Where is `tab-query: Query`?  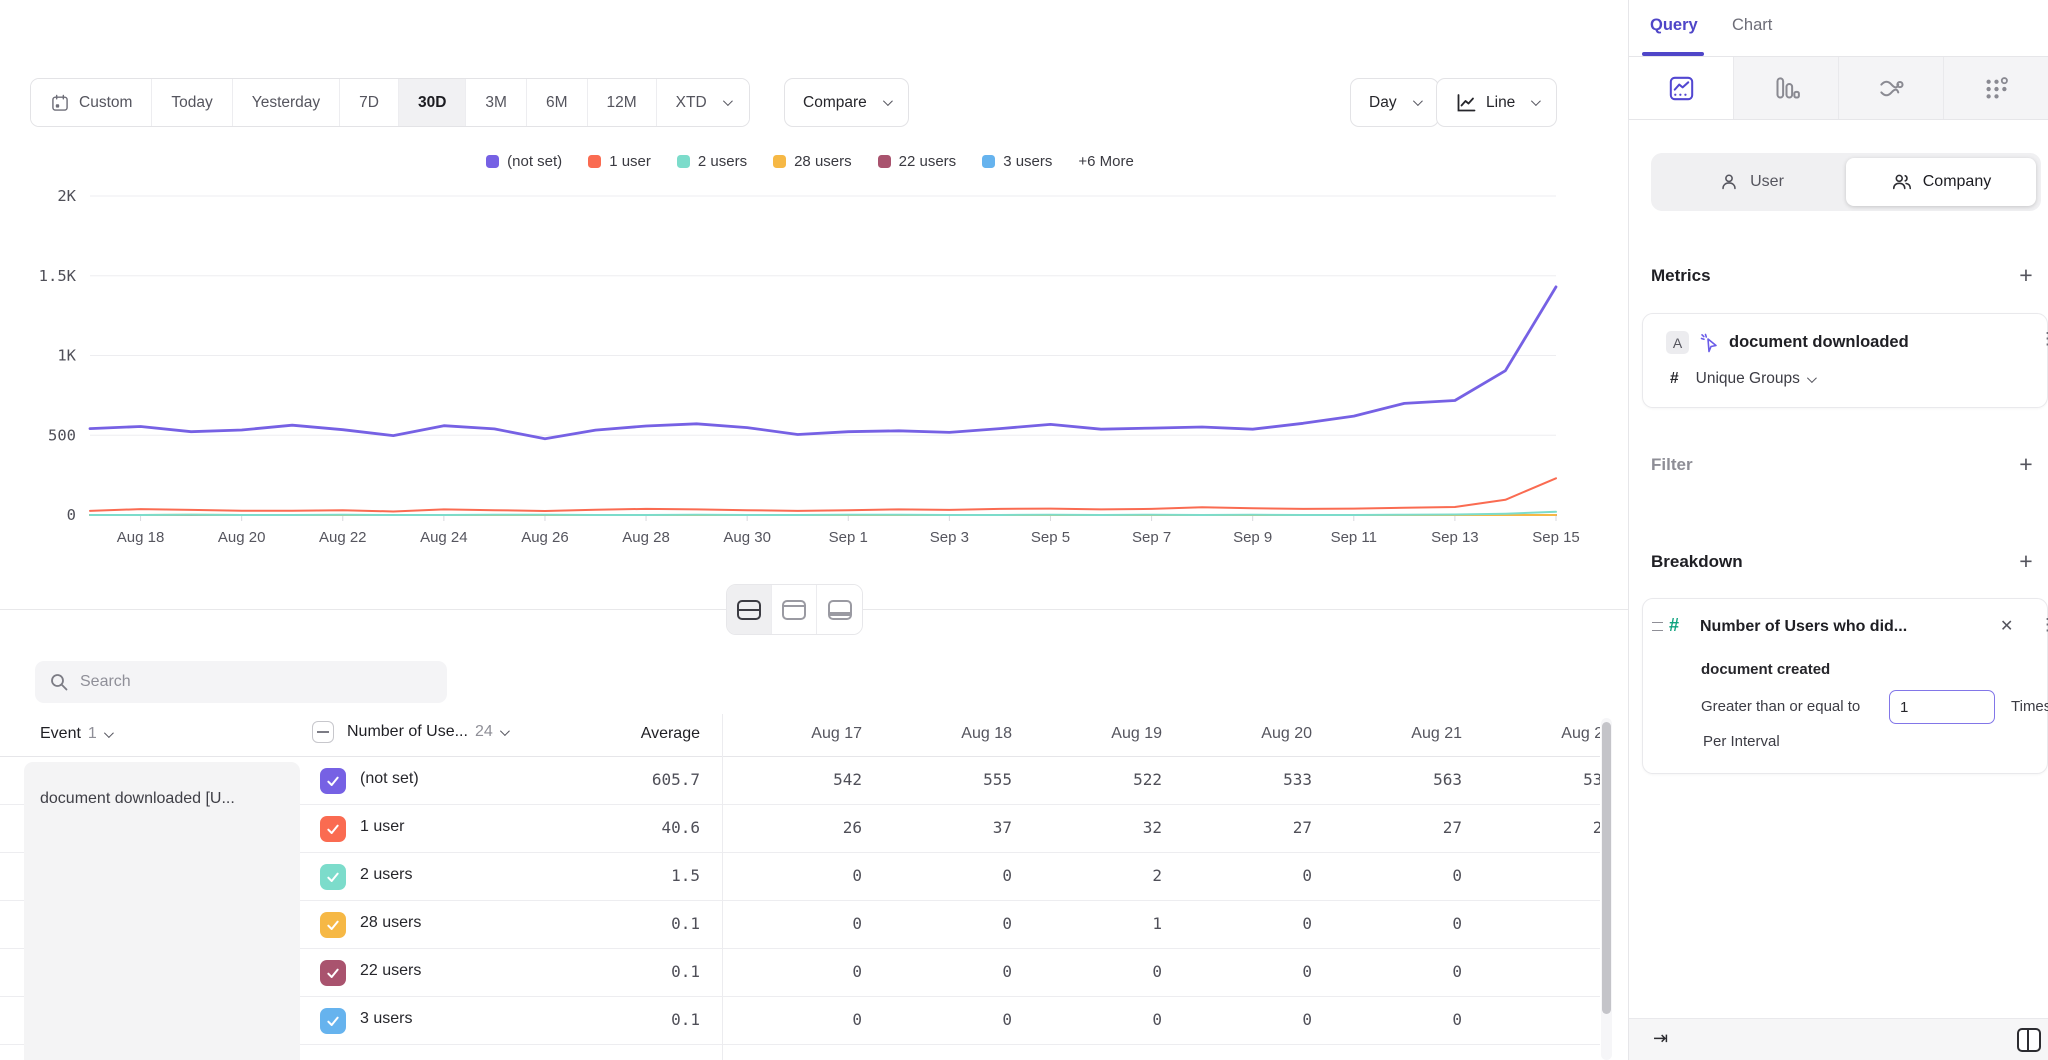
tab-query: Query is located at coordinates (1674, 25).